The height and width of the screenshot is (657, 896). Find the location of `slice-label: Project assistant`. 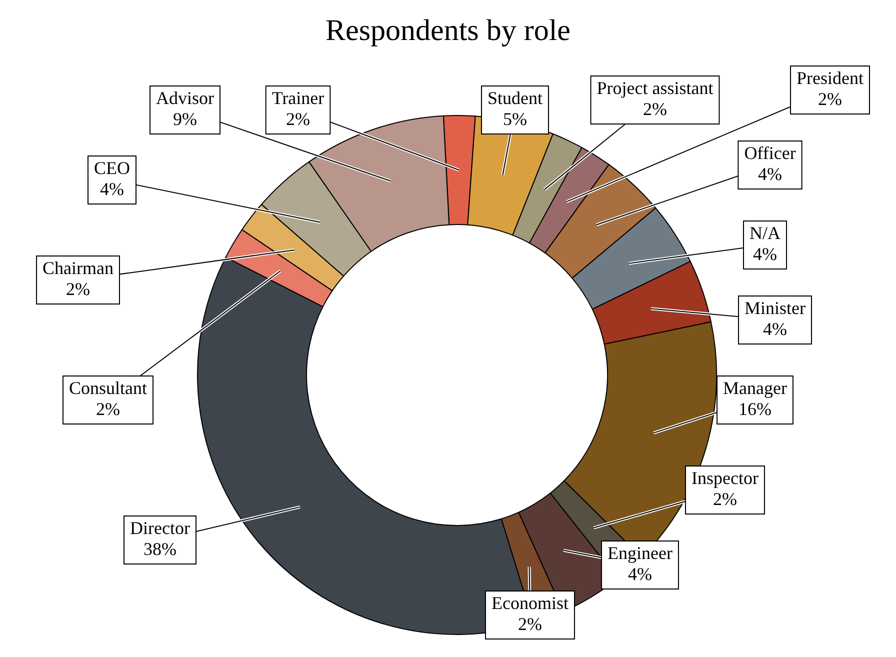

slice-label: Project assistant is located at coordinates (655, 88).